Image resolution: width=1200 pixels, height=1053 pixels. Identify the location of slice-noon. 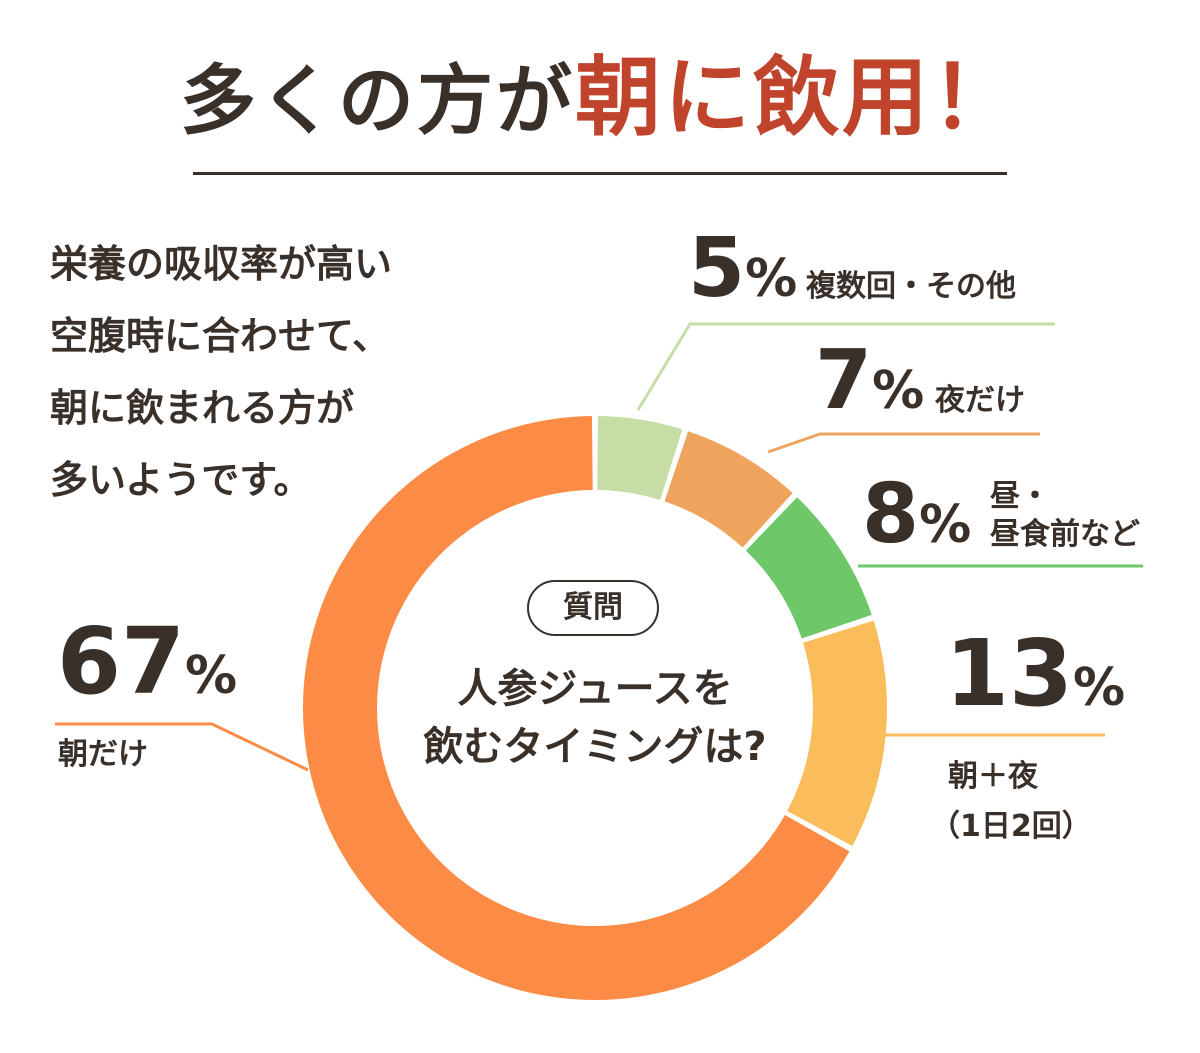
(808, 568).